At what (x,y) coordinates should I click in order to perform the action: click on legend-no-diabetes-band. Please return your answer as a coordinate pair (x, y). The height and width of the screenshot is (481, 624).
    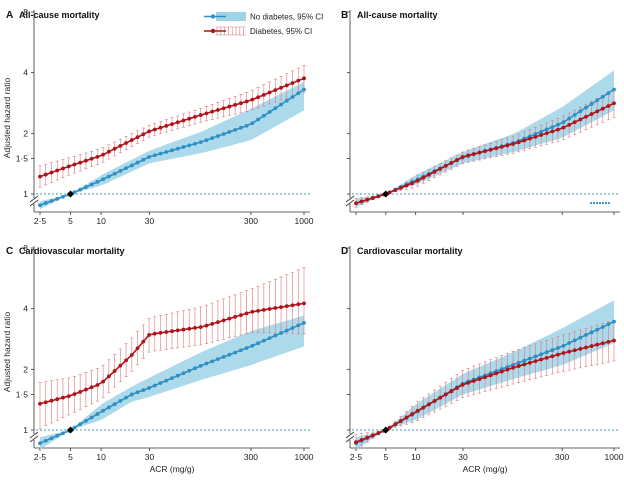
    Looking at the image, I should click on (231, 16).